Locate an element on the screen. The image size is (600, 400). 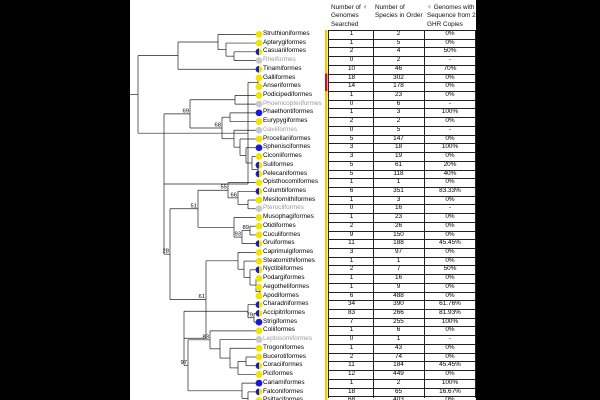
order-name: Phaethontiformes is located at coordinates (288, 112).